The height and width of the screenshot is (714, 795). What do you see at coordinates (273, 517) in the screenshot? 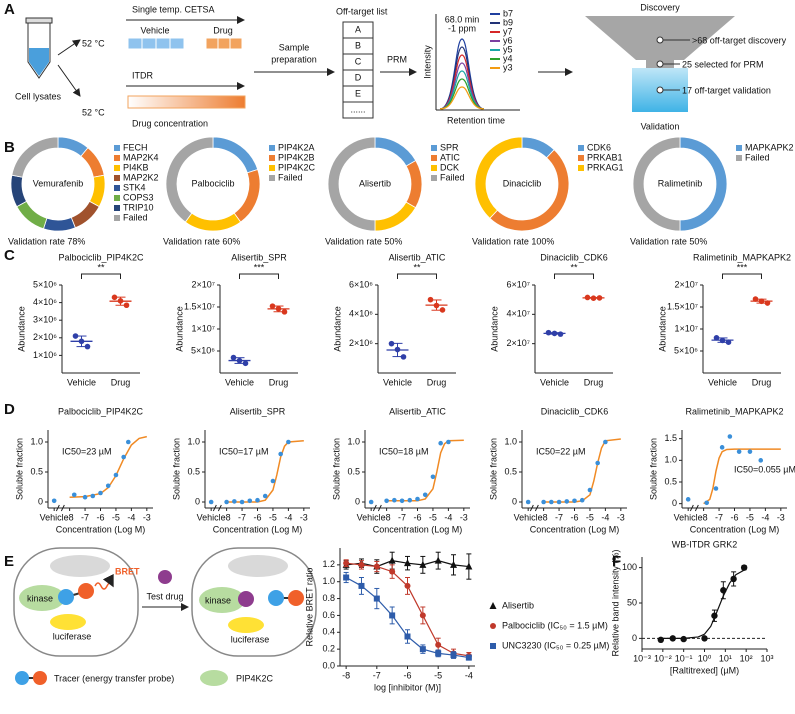
I see `x-tick-label: -5` at bounding box center [273, 517].